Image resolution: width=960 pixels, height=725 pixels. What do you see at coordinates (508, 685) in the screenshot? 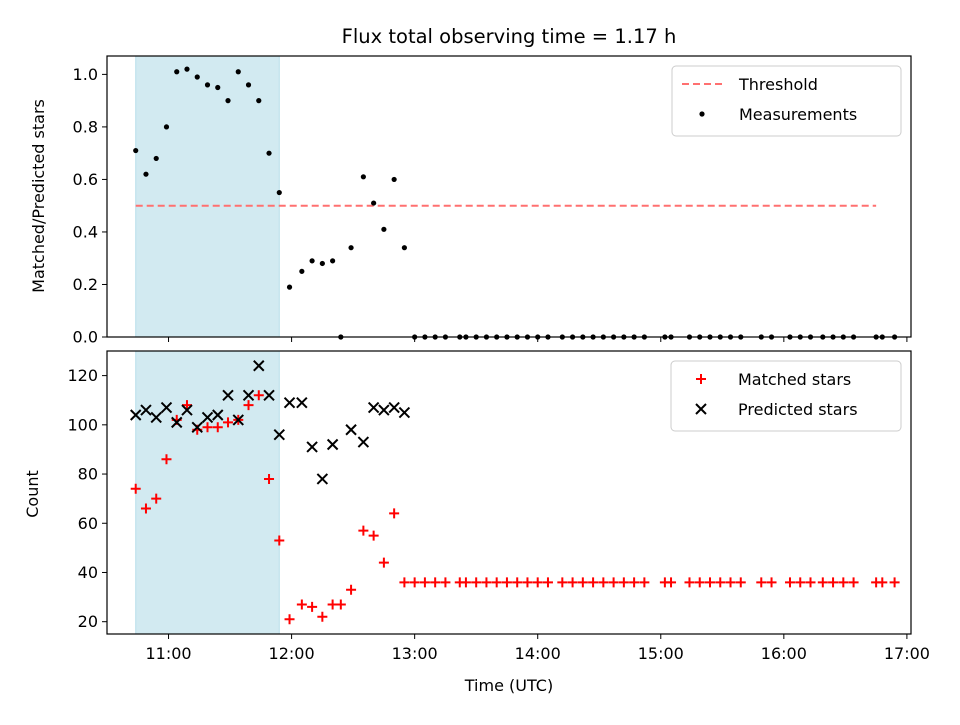
I see `x-axis-label: Time (UTC)` at bounding box center [508, 685].